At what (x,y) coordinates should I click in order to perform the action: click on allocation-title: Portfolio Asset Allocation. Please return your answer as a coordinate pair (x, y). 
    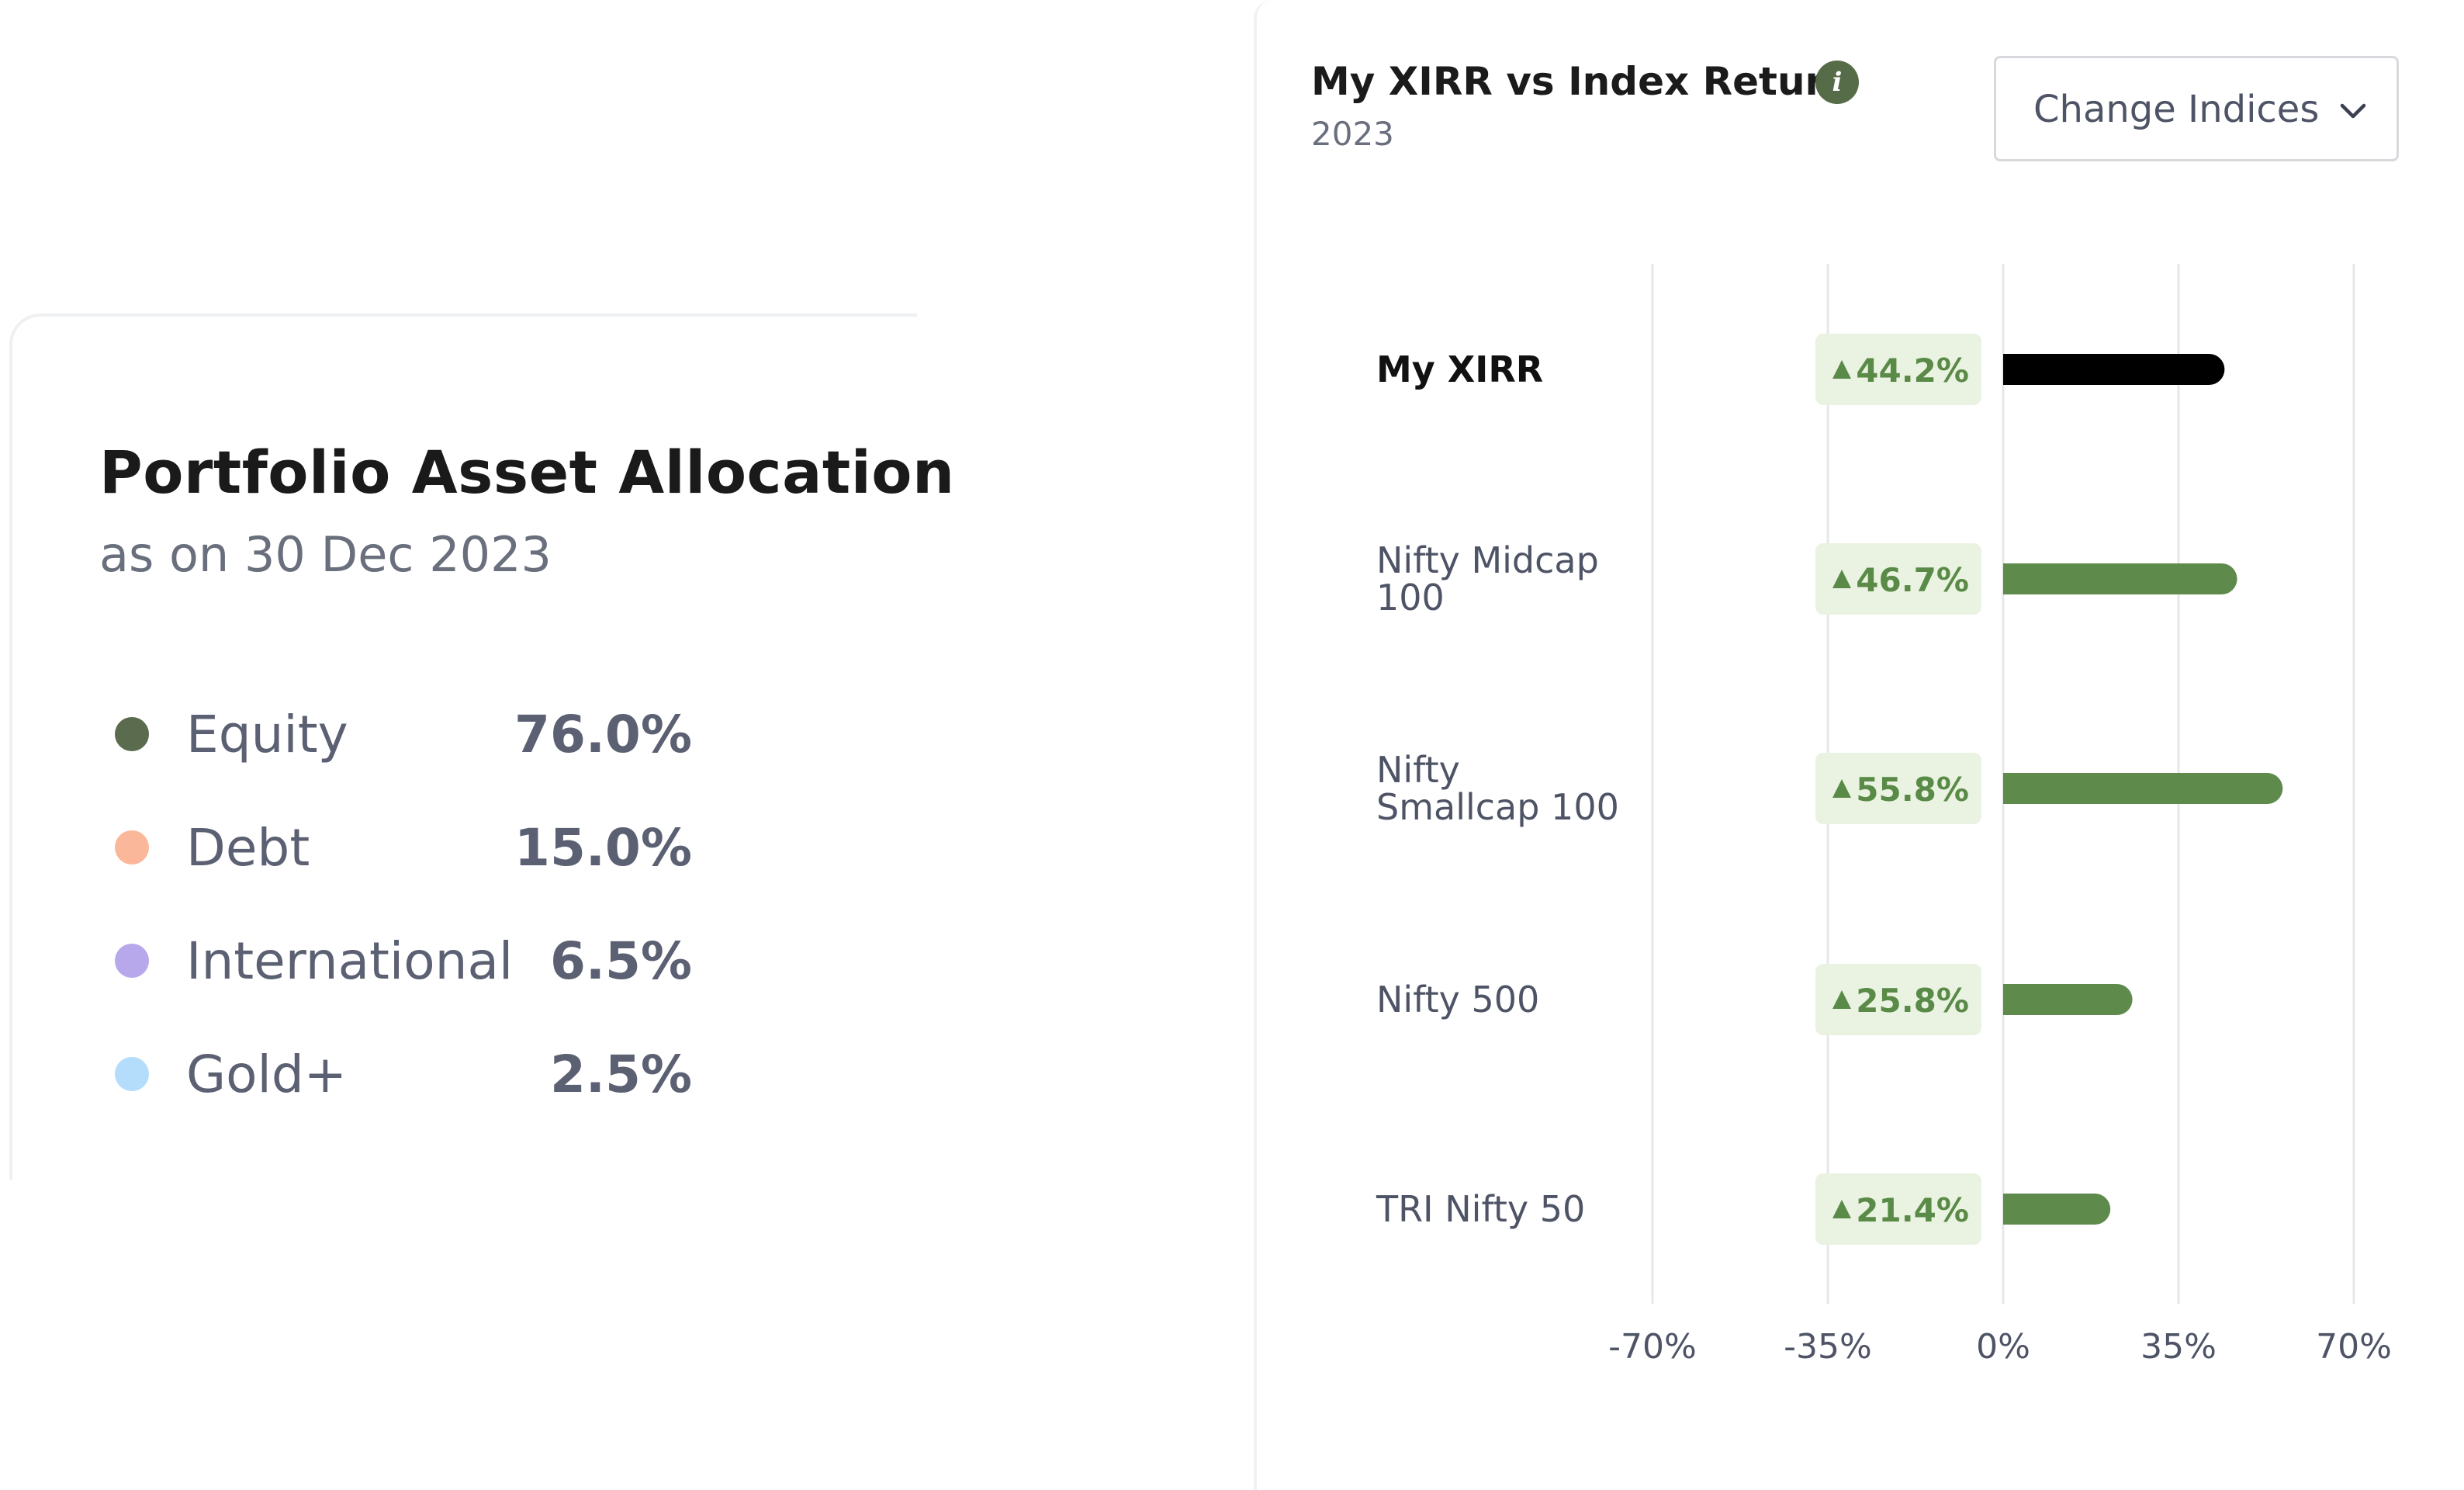
    Looking at the image, I should click on (527, 472).